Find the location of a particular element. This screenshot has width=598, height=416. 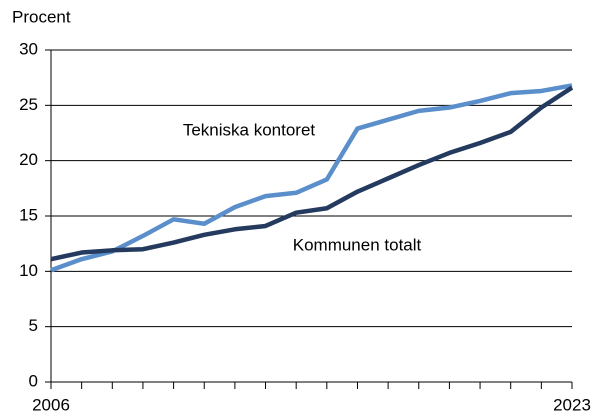

y-tick-label: 10 is located at coordinates (28, 270).